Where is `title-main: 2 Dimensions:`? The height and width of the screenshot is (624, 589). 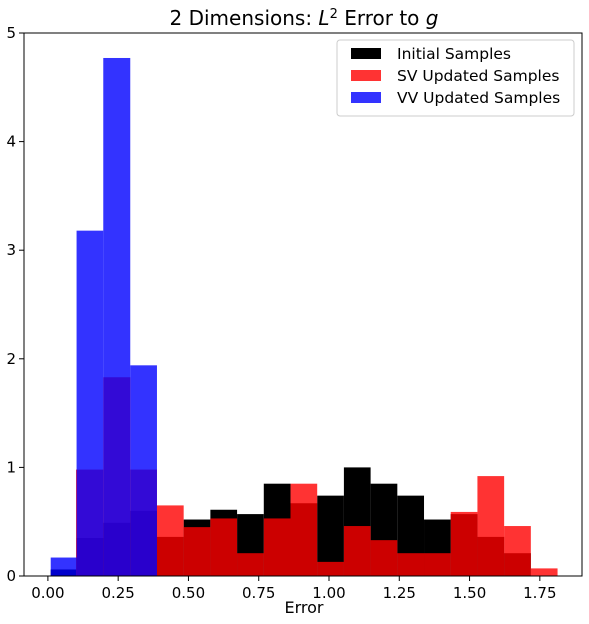
title-main: 2 Dimensions: is located at coordinates (244, 18).